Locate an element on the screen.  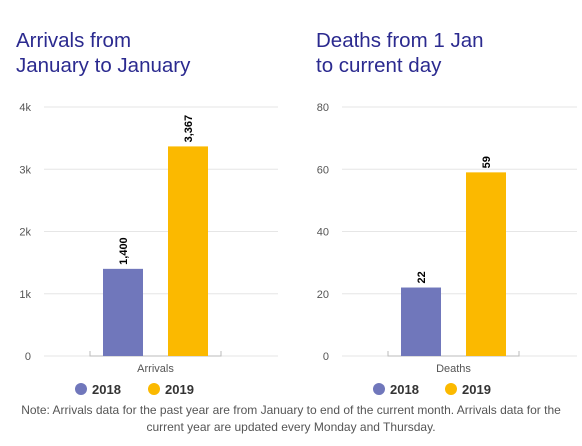
y-tick-label: 3k is located at coordinates (25, 170).